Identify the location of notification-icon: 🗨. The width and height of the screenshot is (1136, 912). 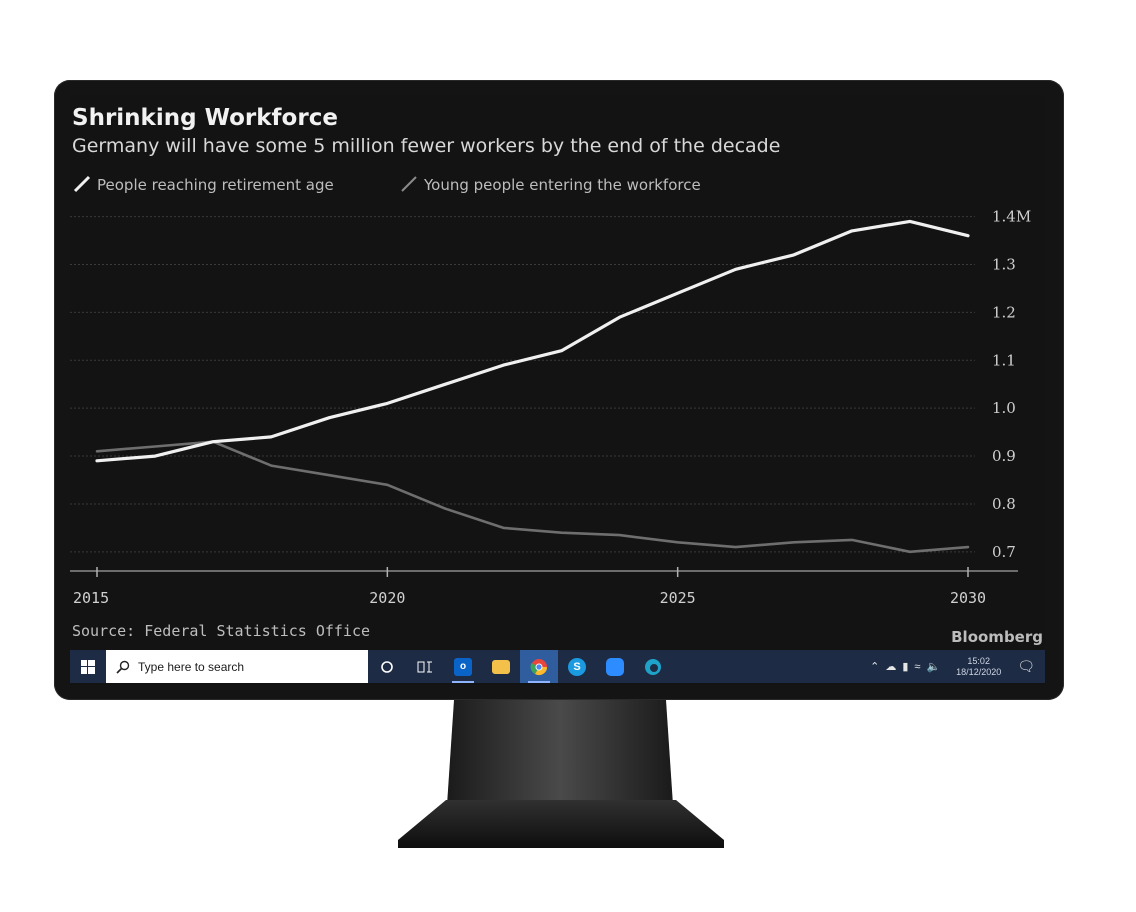
(1026, 666).